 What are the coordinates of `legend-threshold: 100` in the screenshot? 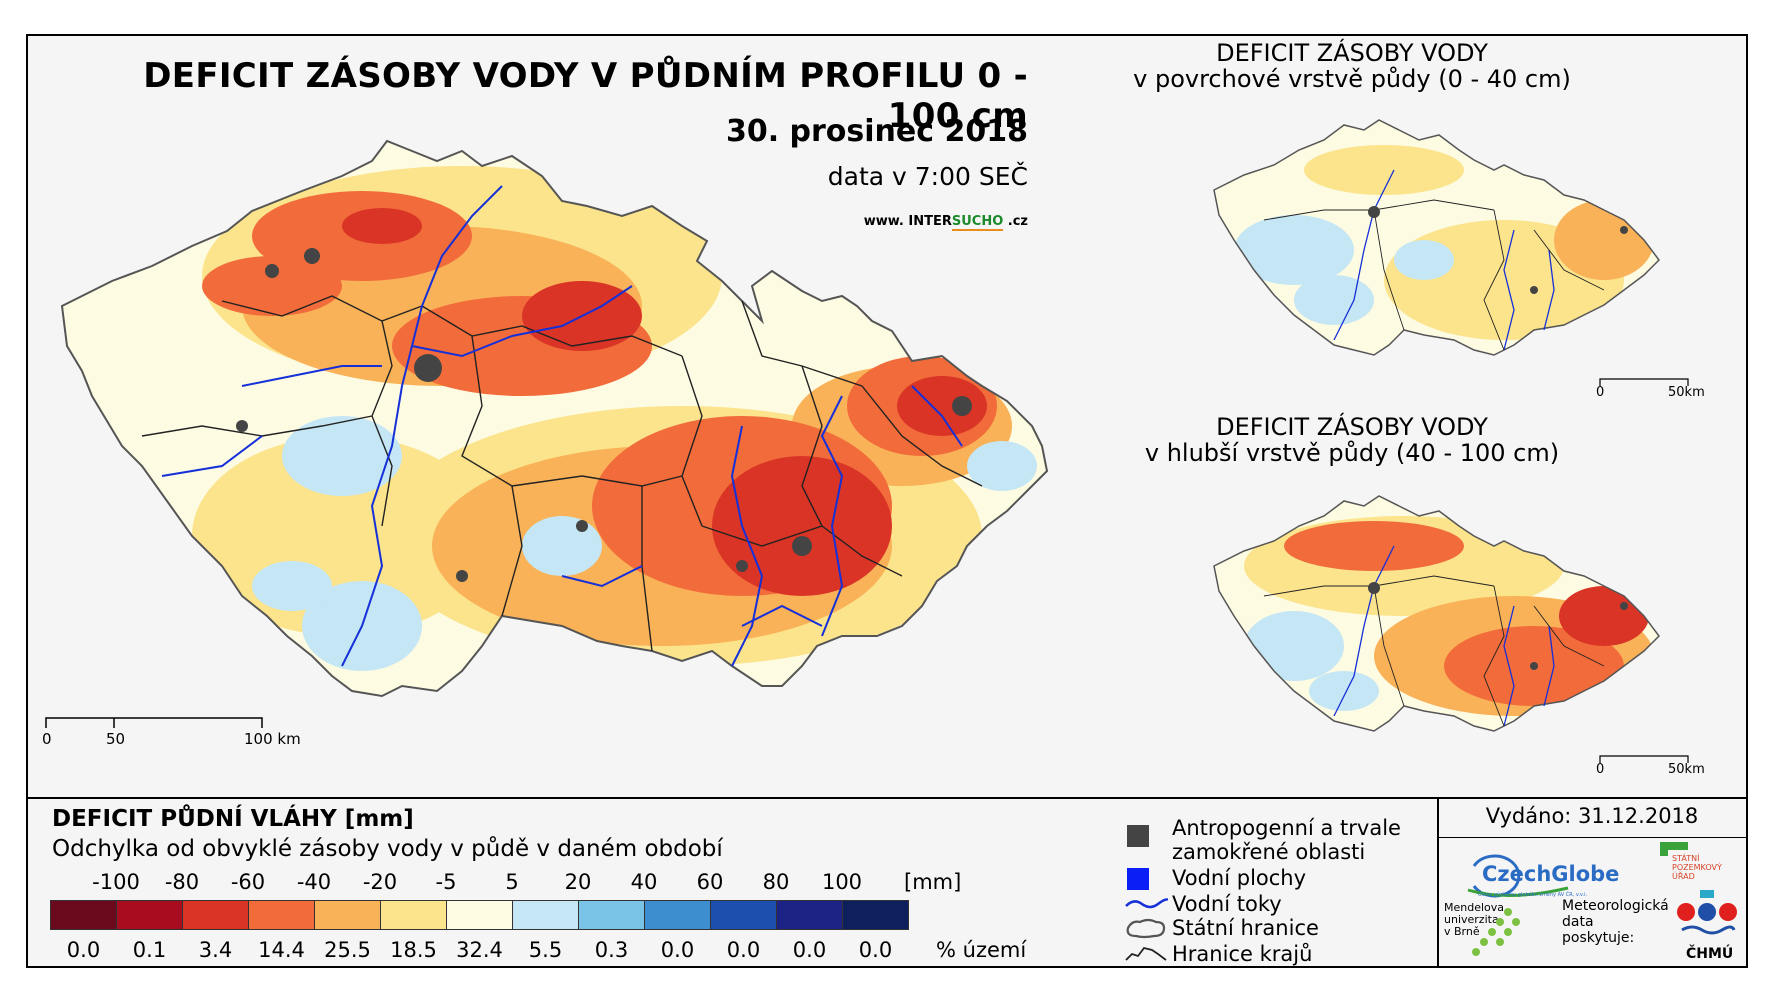 It's located at (842, 882).